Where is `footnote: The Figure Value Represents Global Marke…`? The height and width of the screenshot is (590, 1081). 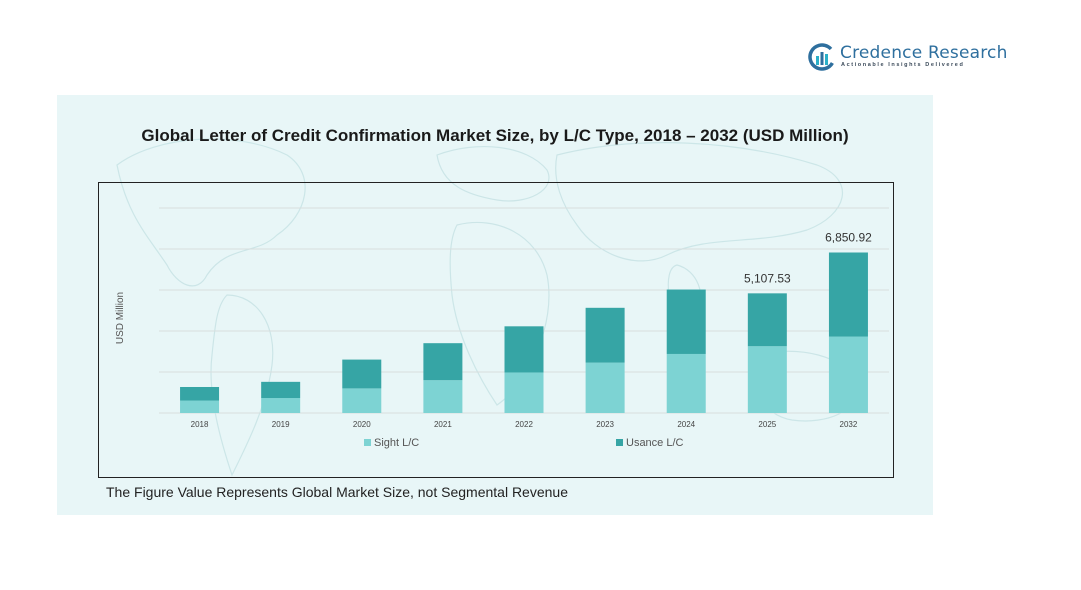
footnote: The Figure Value Represents Global Marke… is located at coordinates (337, 492).